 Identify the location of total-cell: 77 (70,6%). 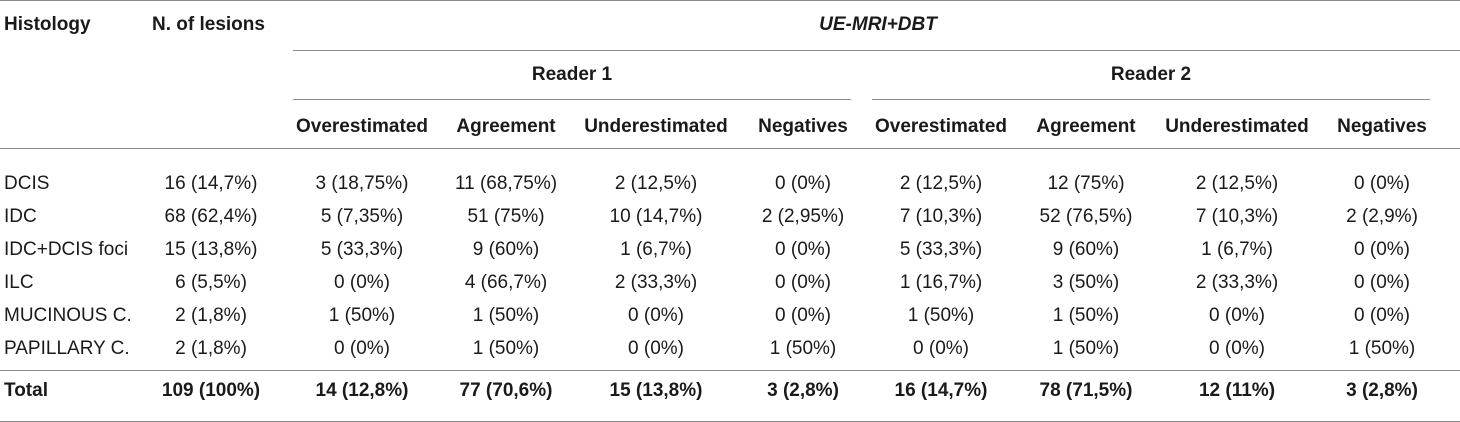
(506, 390).